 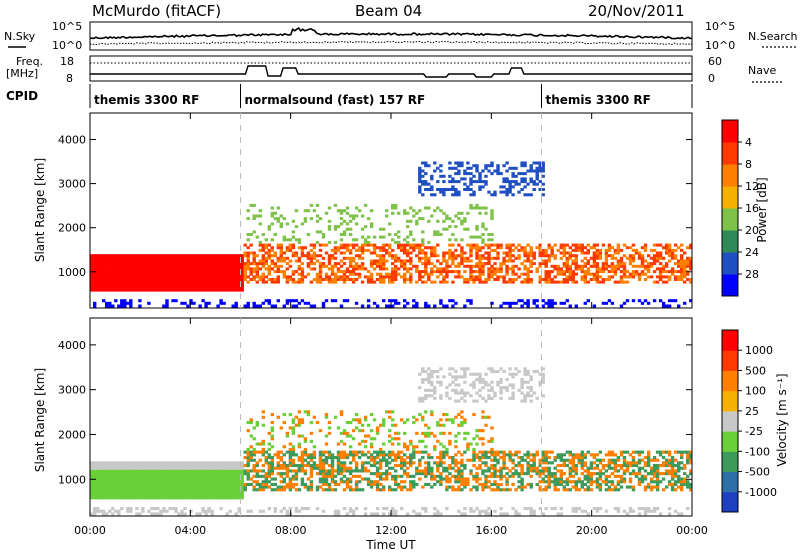 What do you see at coordinates (711, 78) in the screenshot?
I see `nave-tick-bottom: 0` at bounding box center [711, 78].